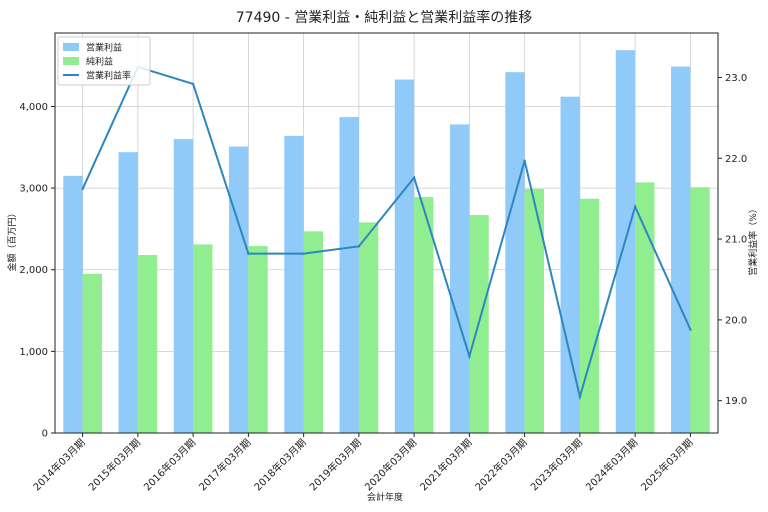  I want to click on legend-label: 営業利益率, so click(108, 76).